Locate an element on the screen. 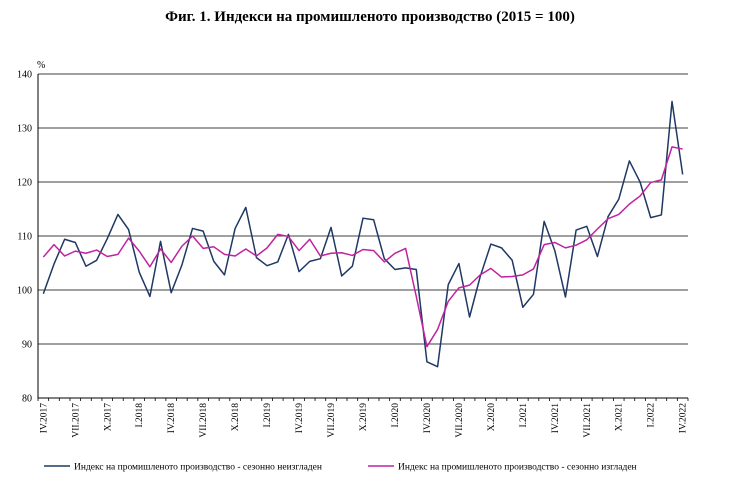  x-tick-label: VII.2019 is located at coordinates (332, 420).